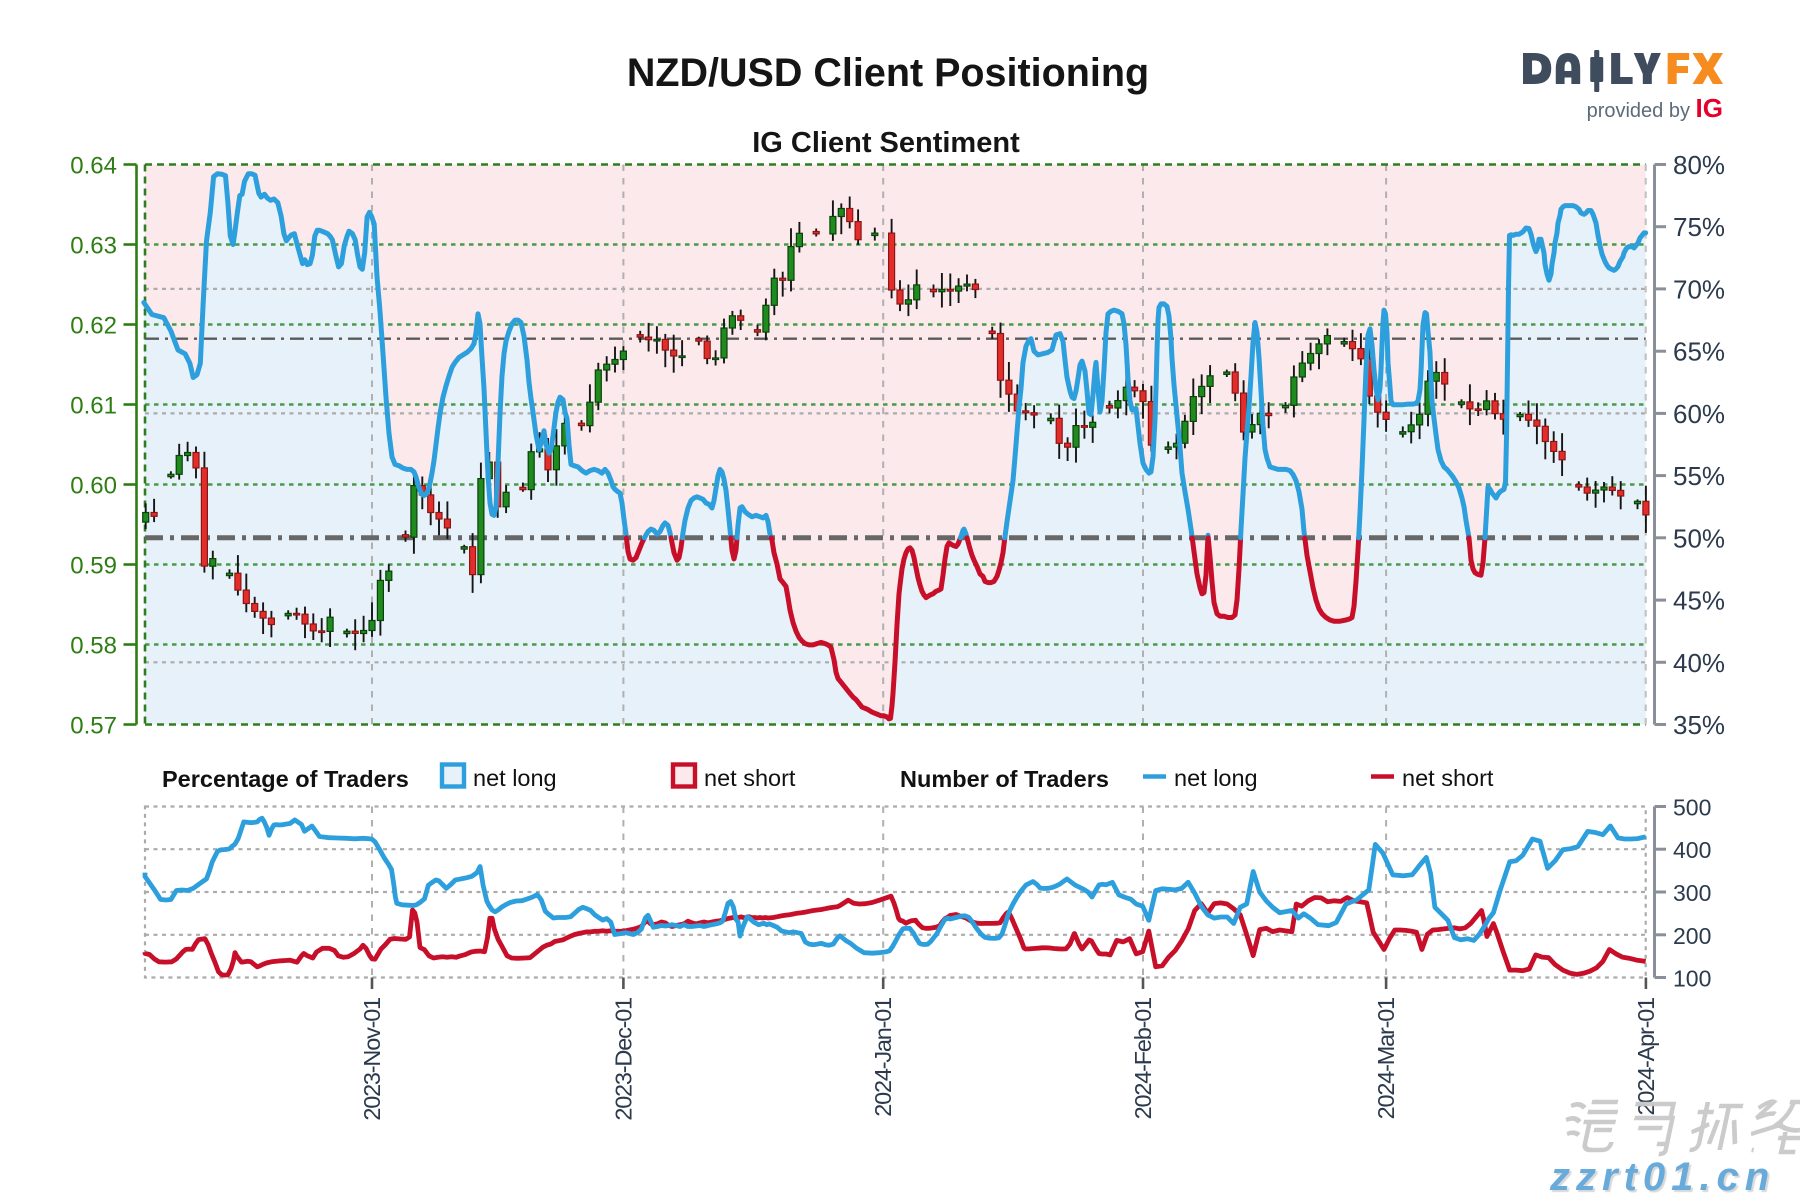  What do you see at coordinates (623, 1059) in the screenshot?
I see `svg-text: 2023-Dec-01` at bounding box center [623, 1059].